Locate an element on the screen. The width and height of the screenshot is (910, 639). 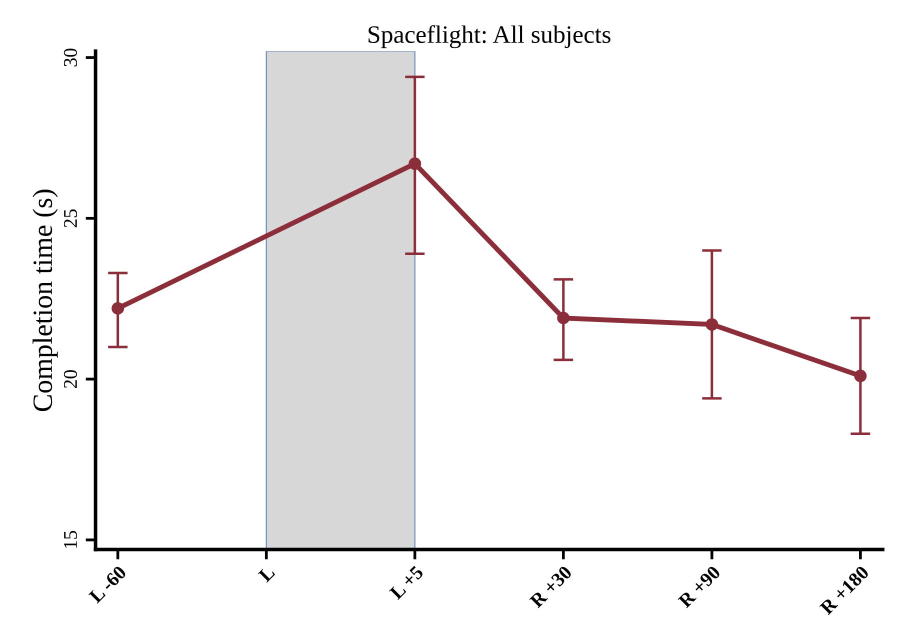
x-tick-label: R +180 is located at coordinates (844, 590).